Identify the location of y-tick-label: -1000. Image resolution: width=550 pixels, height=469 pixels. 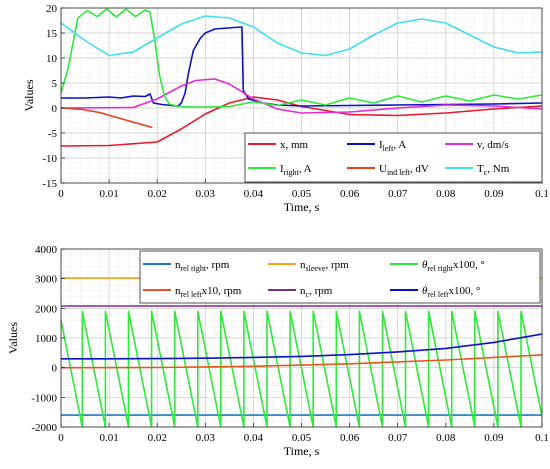
(44, 398).